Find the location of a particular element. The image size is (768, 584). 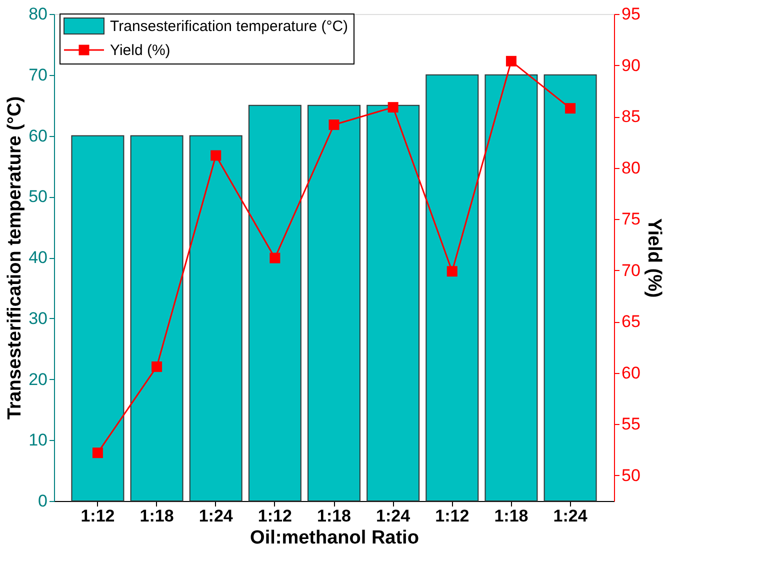

legend-label: Transesterification temperature (°C) is located at coordinates (229, 26).